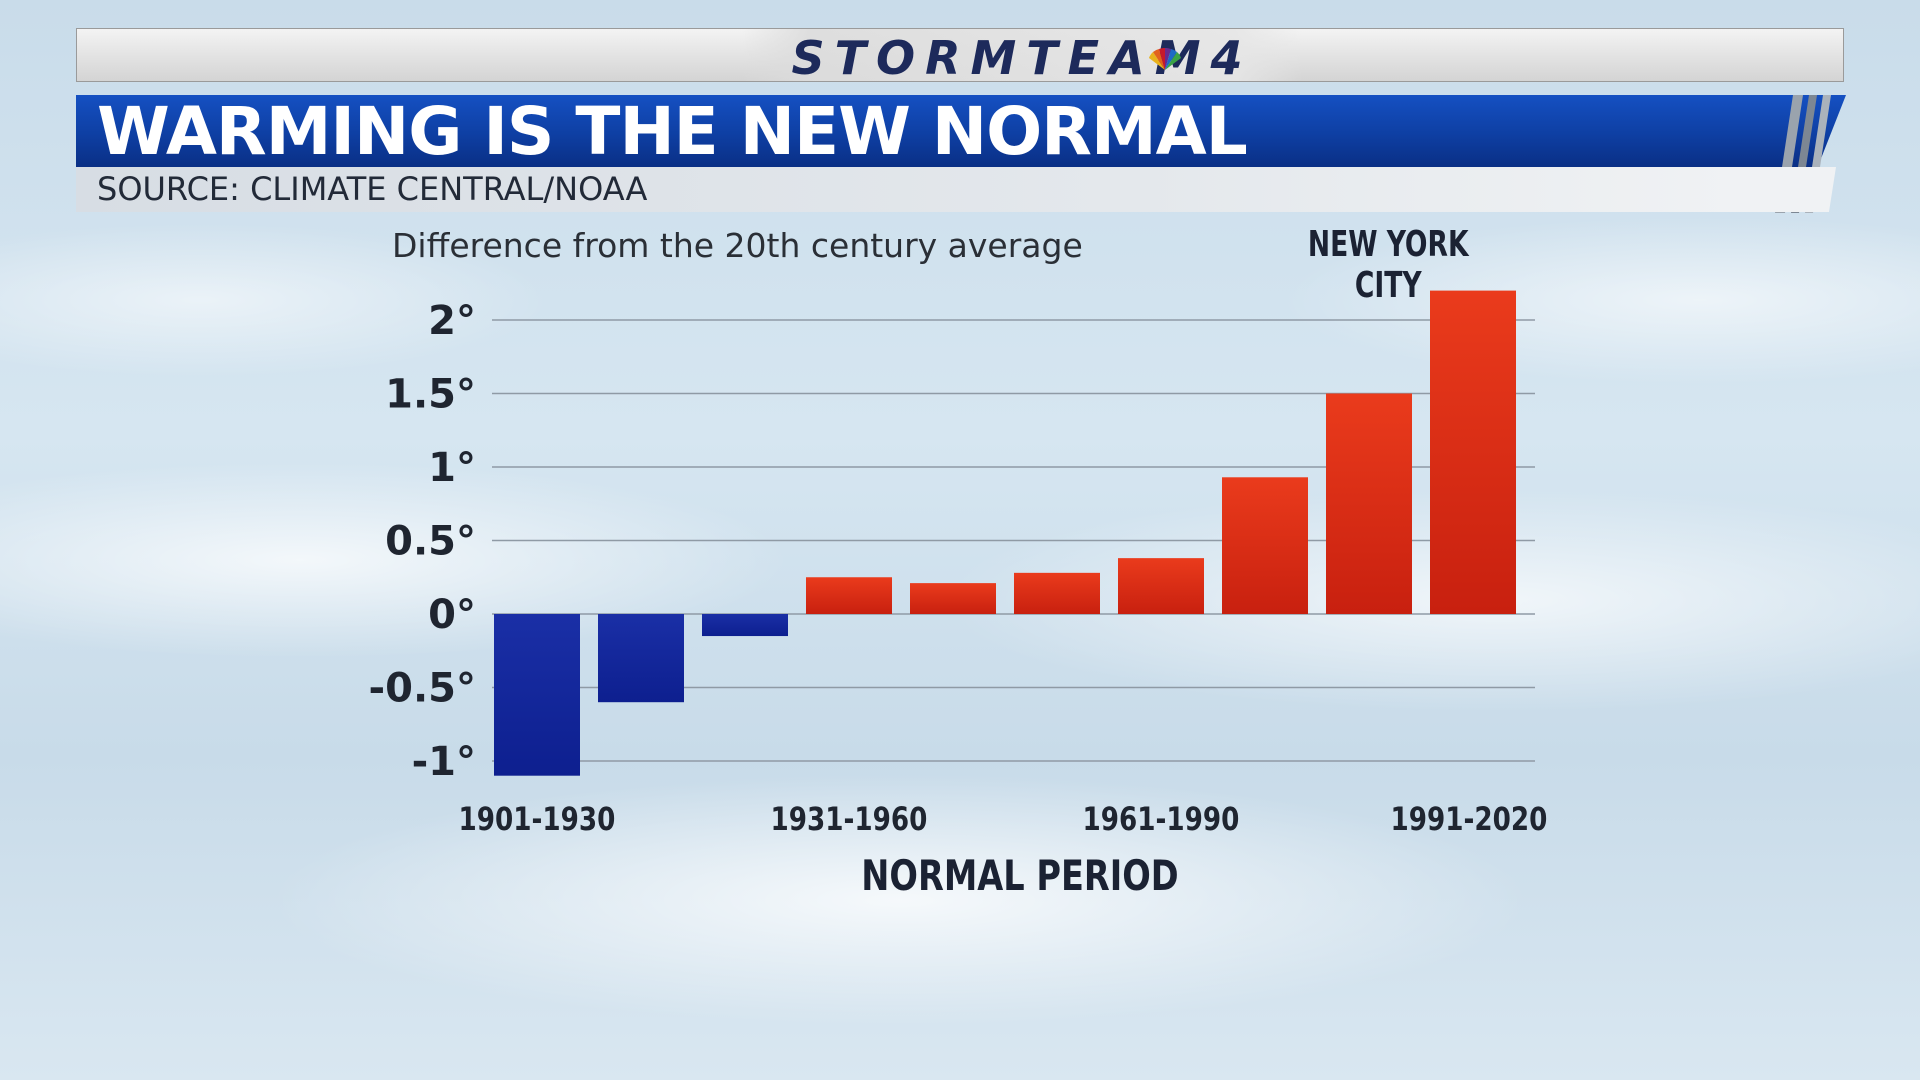  I want to click on y-tick-label: 0.5°, so click(430, 542).